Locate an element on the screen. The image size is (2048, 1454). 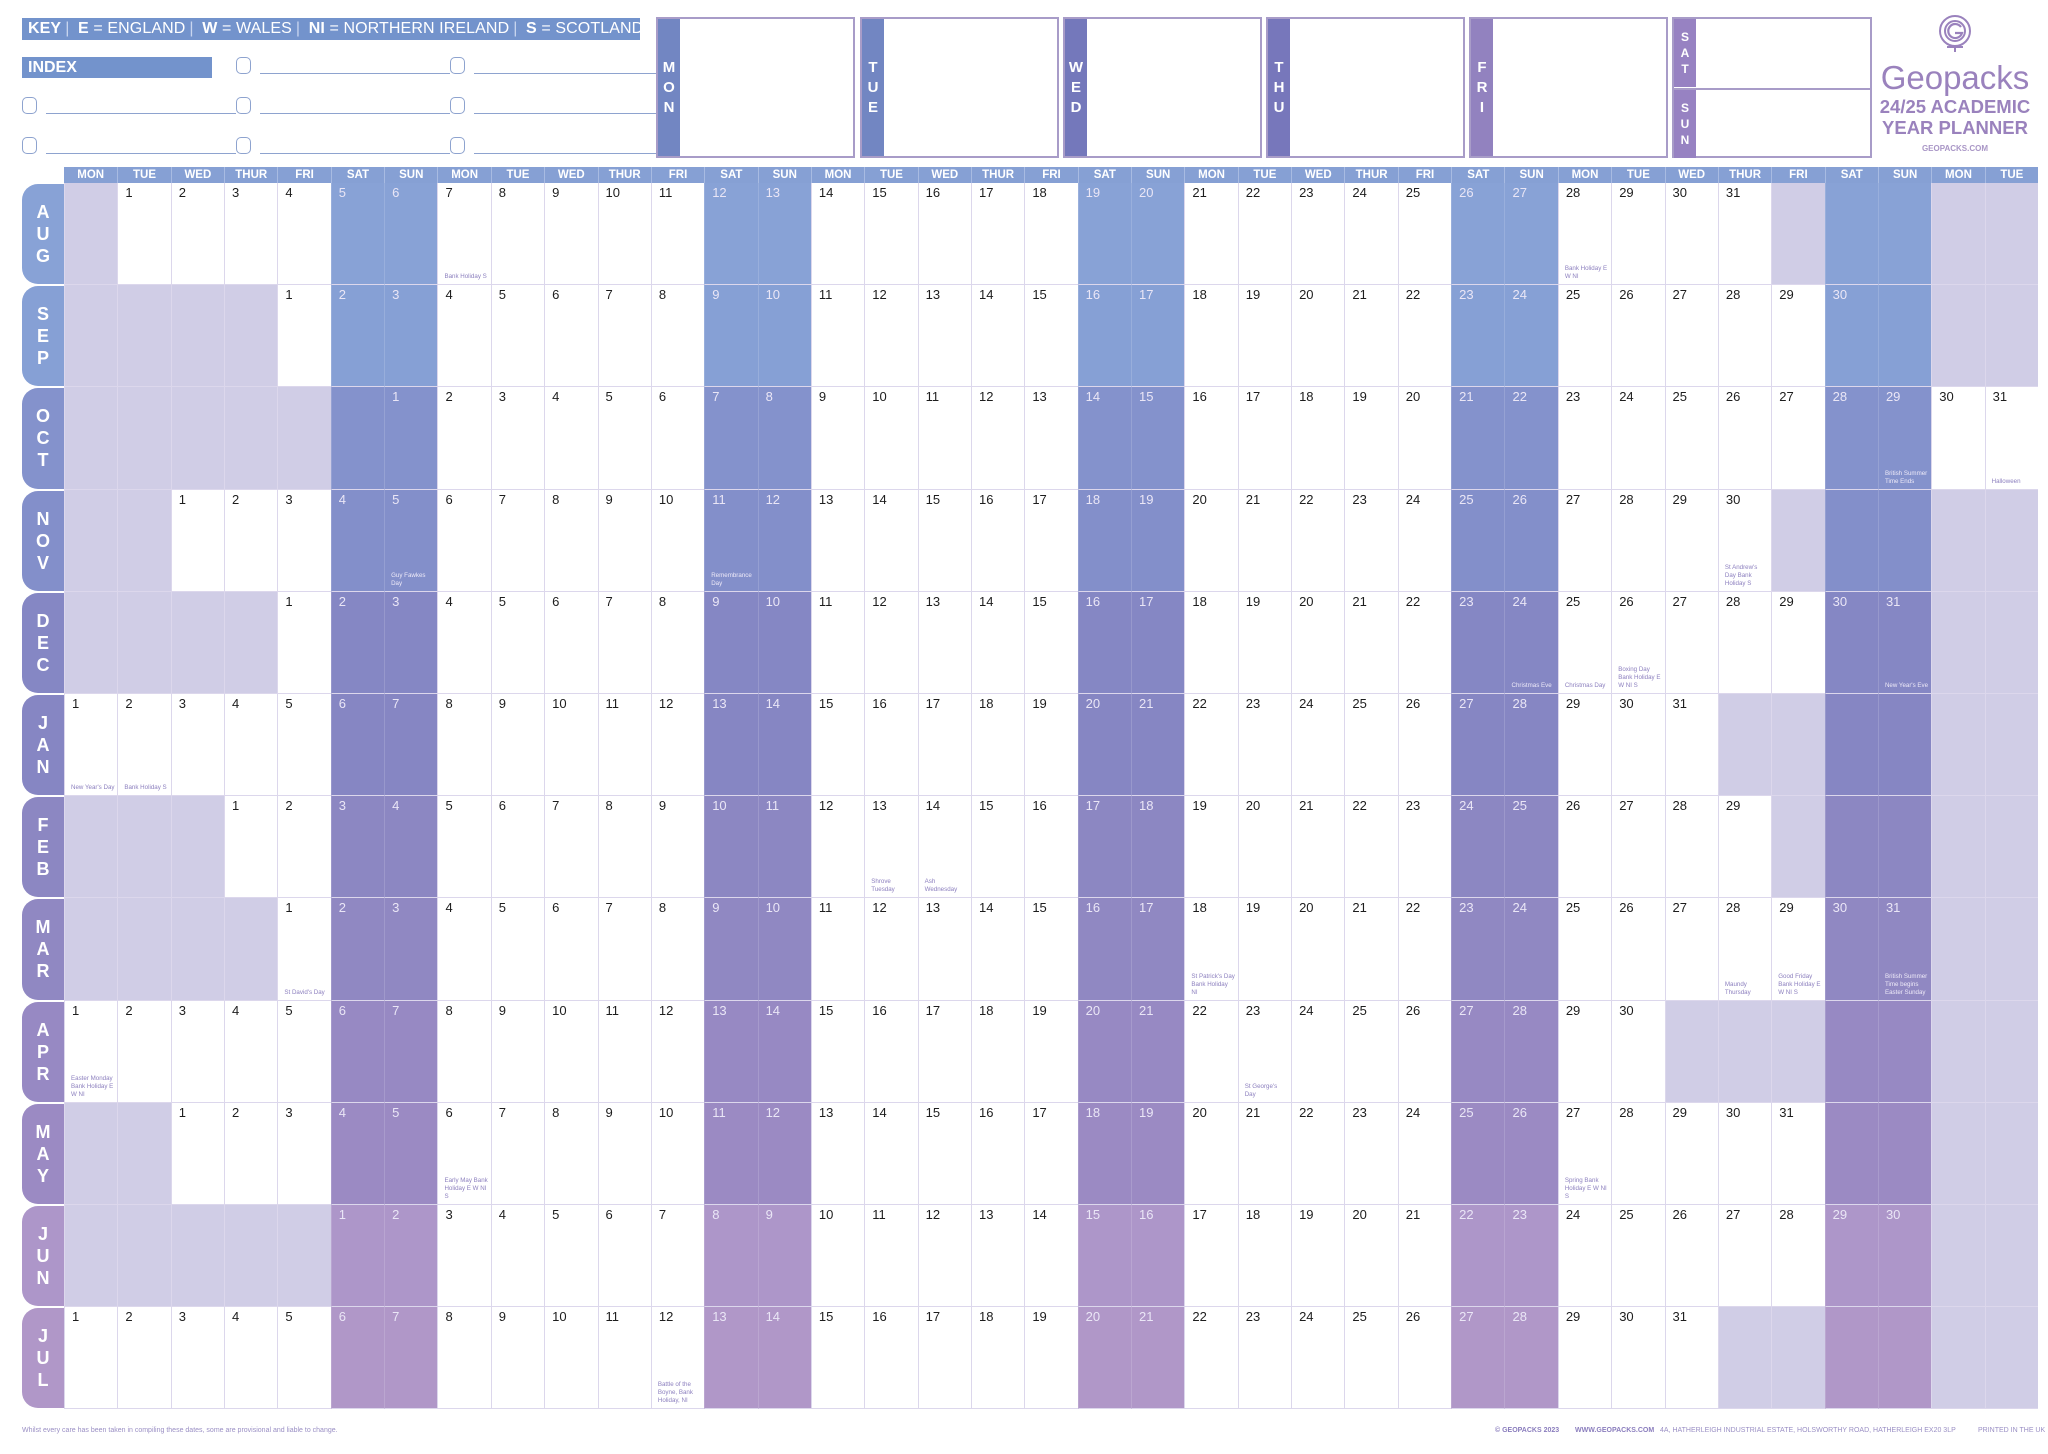
day-cell: 31 Halloween is located at coordinates (2011, 438).